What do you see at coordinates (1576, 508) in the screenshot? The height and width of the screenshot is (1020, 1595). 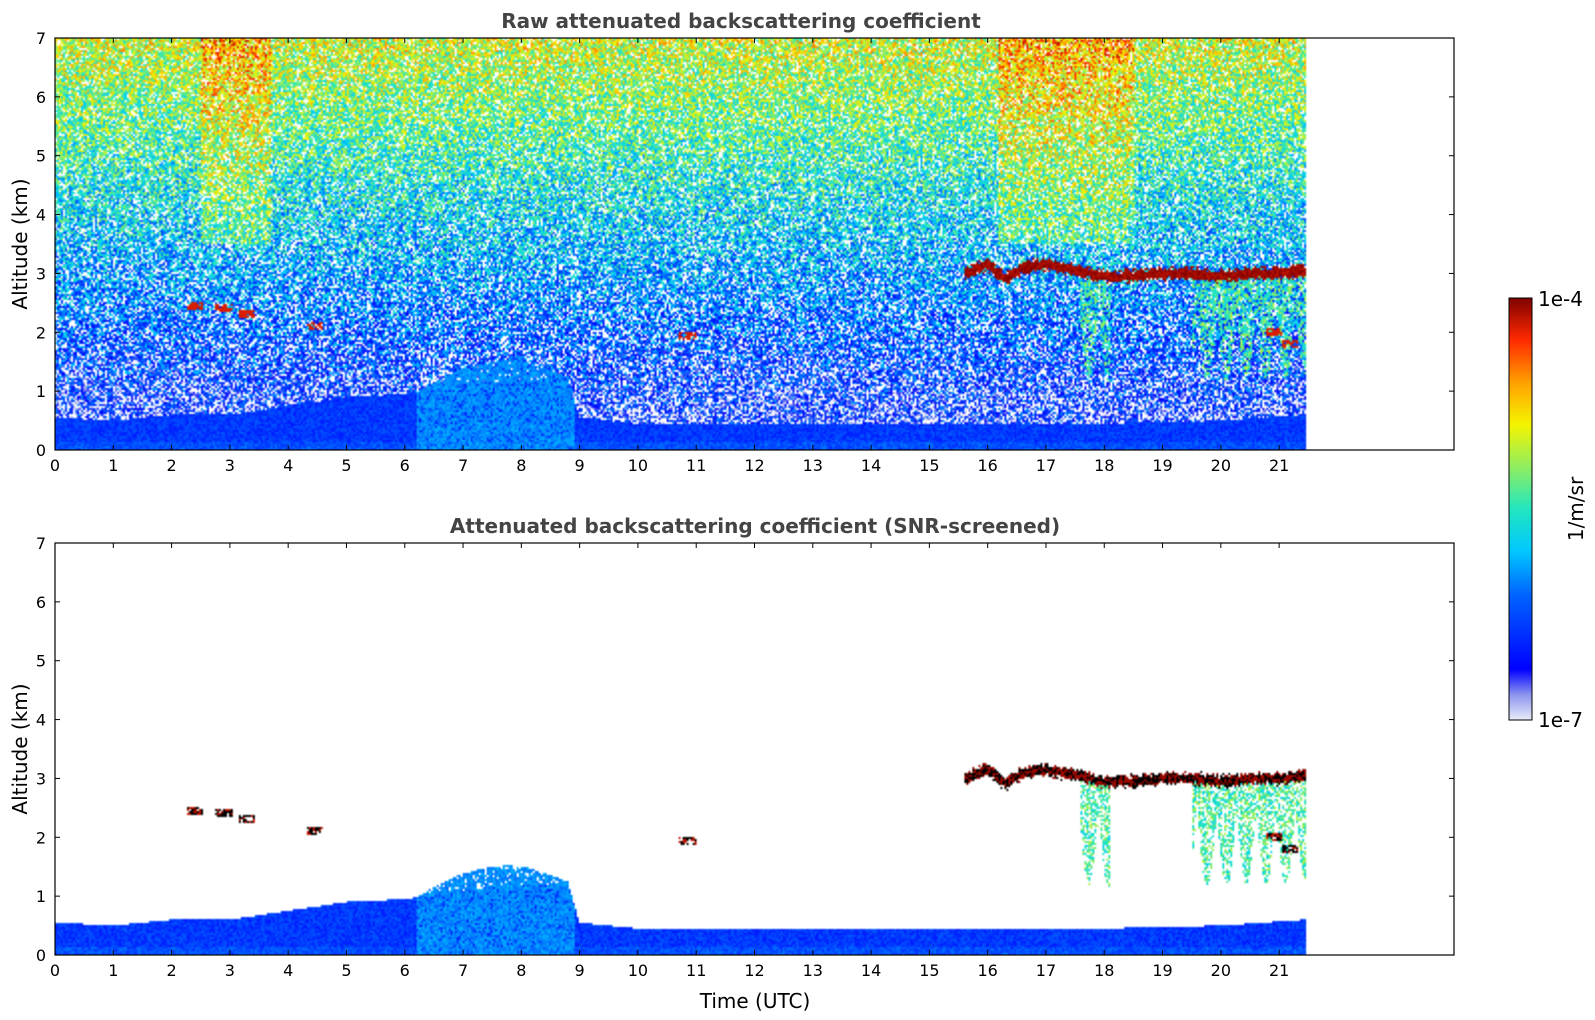 I see `colorbar-unit-label: 1/m/sr` at bounding box center [1576, 508].